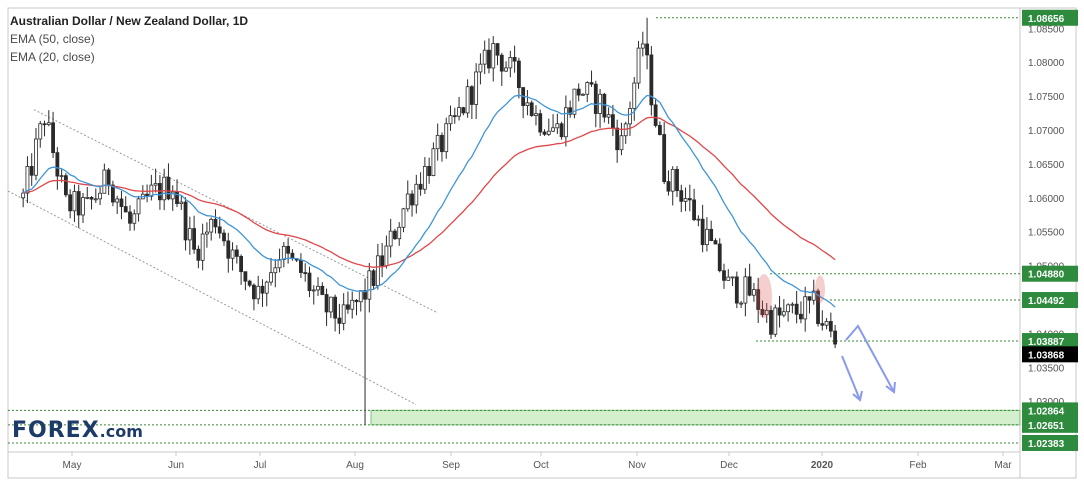 This screenshot has height=491, width=1084. I want to click on current-price-label: 1.03868, so click(1046, 355).